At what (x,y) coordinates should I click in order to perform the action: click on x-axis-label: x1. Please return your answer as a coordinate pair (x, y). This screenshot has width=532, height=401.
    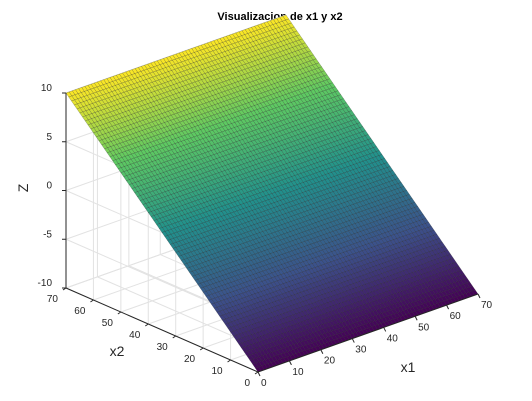
    Looking at the image, I should click on (408, 367).